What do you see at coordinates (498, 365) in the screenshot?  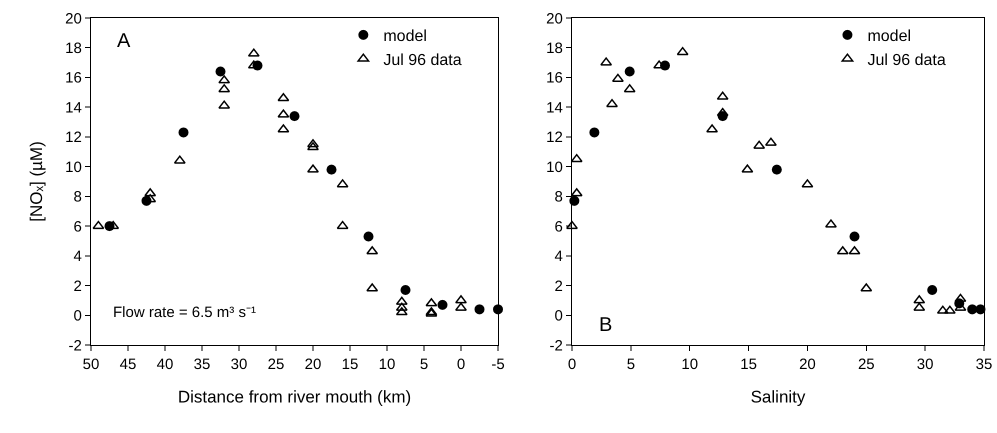 I see `x-tick-label: -5` at bounding box center [498, 365].